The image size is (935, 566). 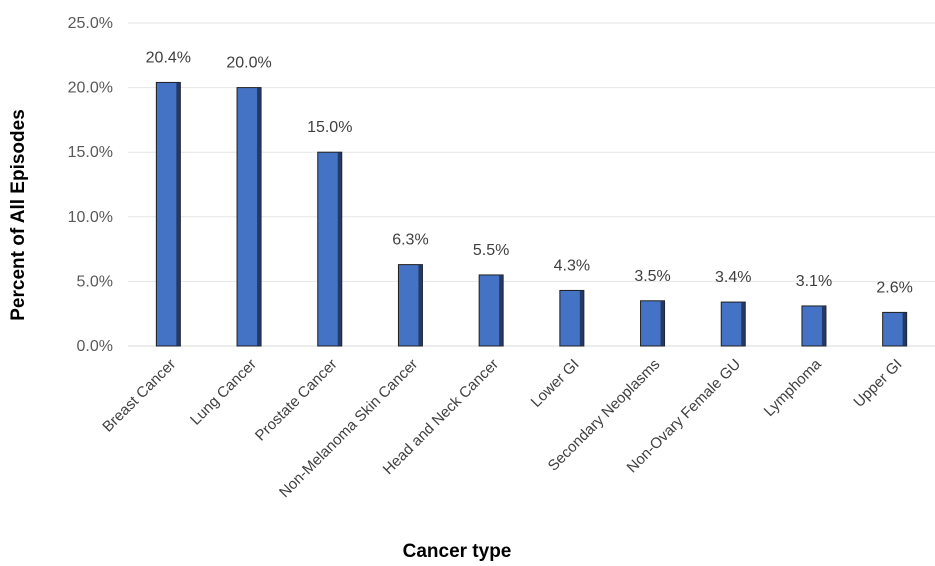 I want to click on y-tick-label: 5.0%, so click(x=95, y=281).